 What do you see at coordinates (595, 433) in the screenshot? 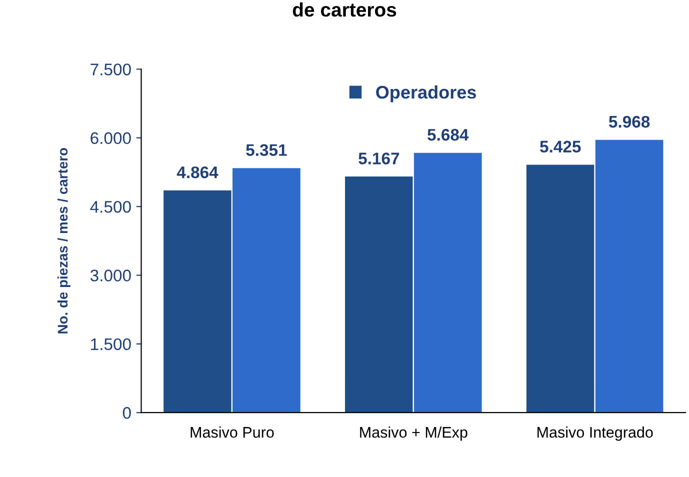
I see `x-tick-label: Masivo Integrado` at bounding box center [595, 433].